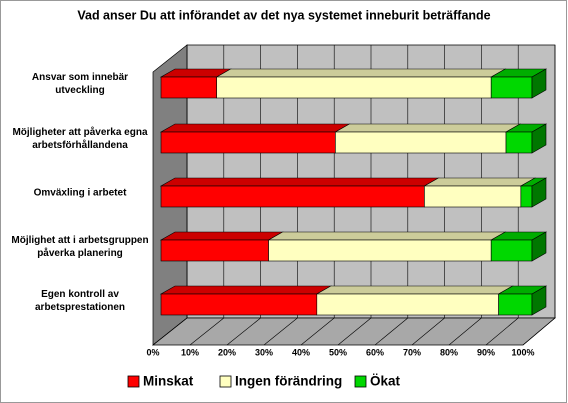  What do you see at coordinates (449, 352) in the screenshot?
I see `x-tick-label: 80%` at bounding box center [449, 352].